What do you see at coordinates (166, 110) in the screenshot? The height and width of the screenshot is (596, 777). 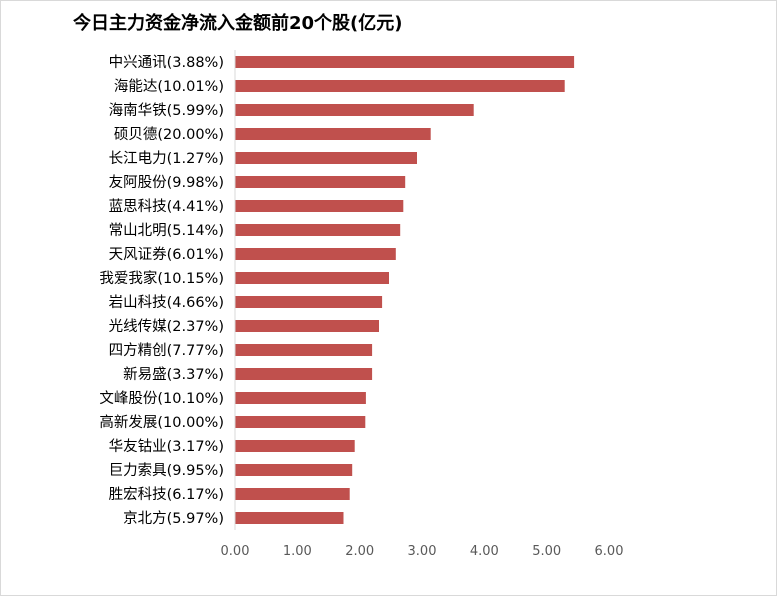 I see `category-label-2: 海南华铁(5.99%)` at bounding box center [166, 110].